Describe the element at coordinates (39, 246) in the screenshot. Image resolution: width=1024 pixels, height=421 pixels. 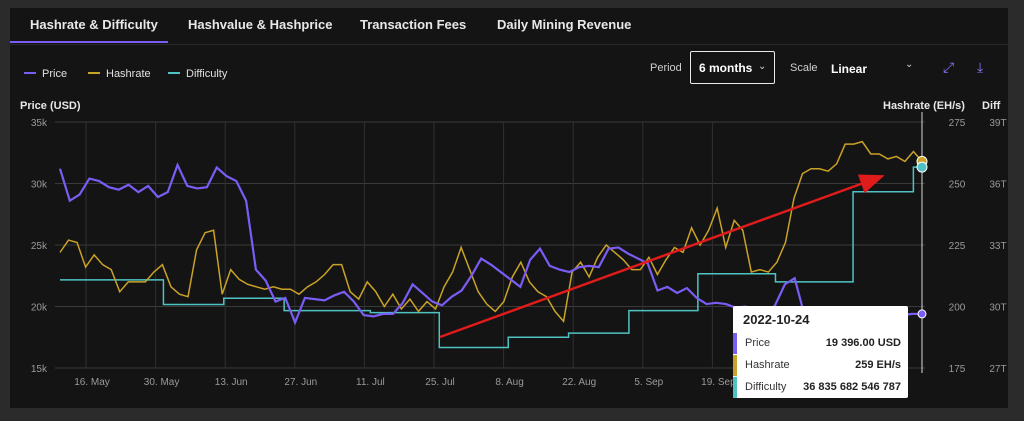
I see `y-tick-left: 25k` at that location.